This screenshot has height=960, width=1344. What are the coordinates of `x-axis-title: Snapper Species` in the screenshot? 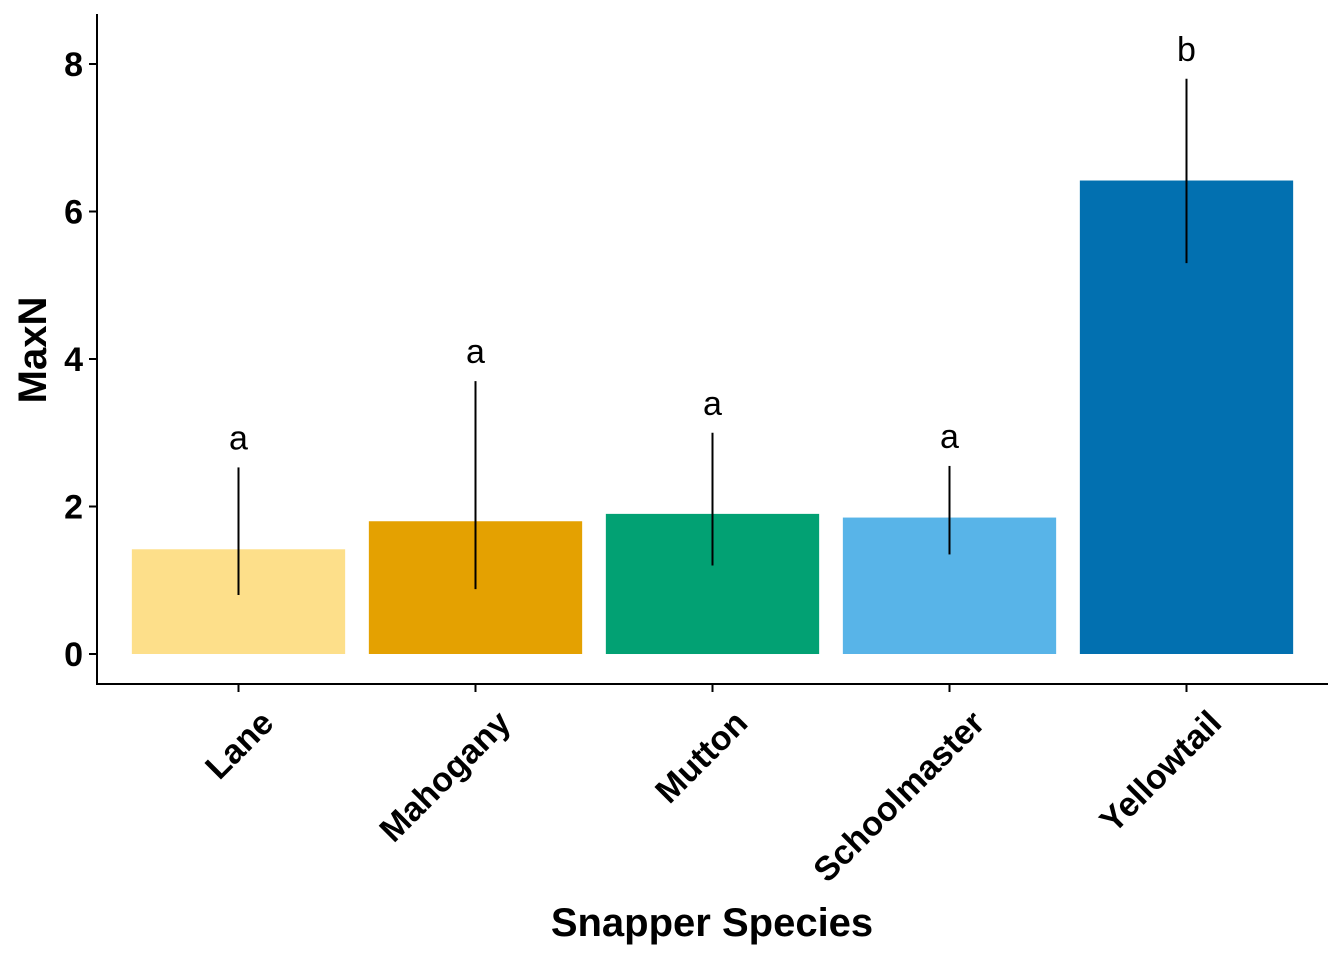 It's located at (712, 923).